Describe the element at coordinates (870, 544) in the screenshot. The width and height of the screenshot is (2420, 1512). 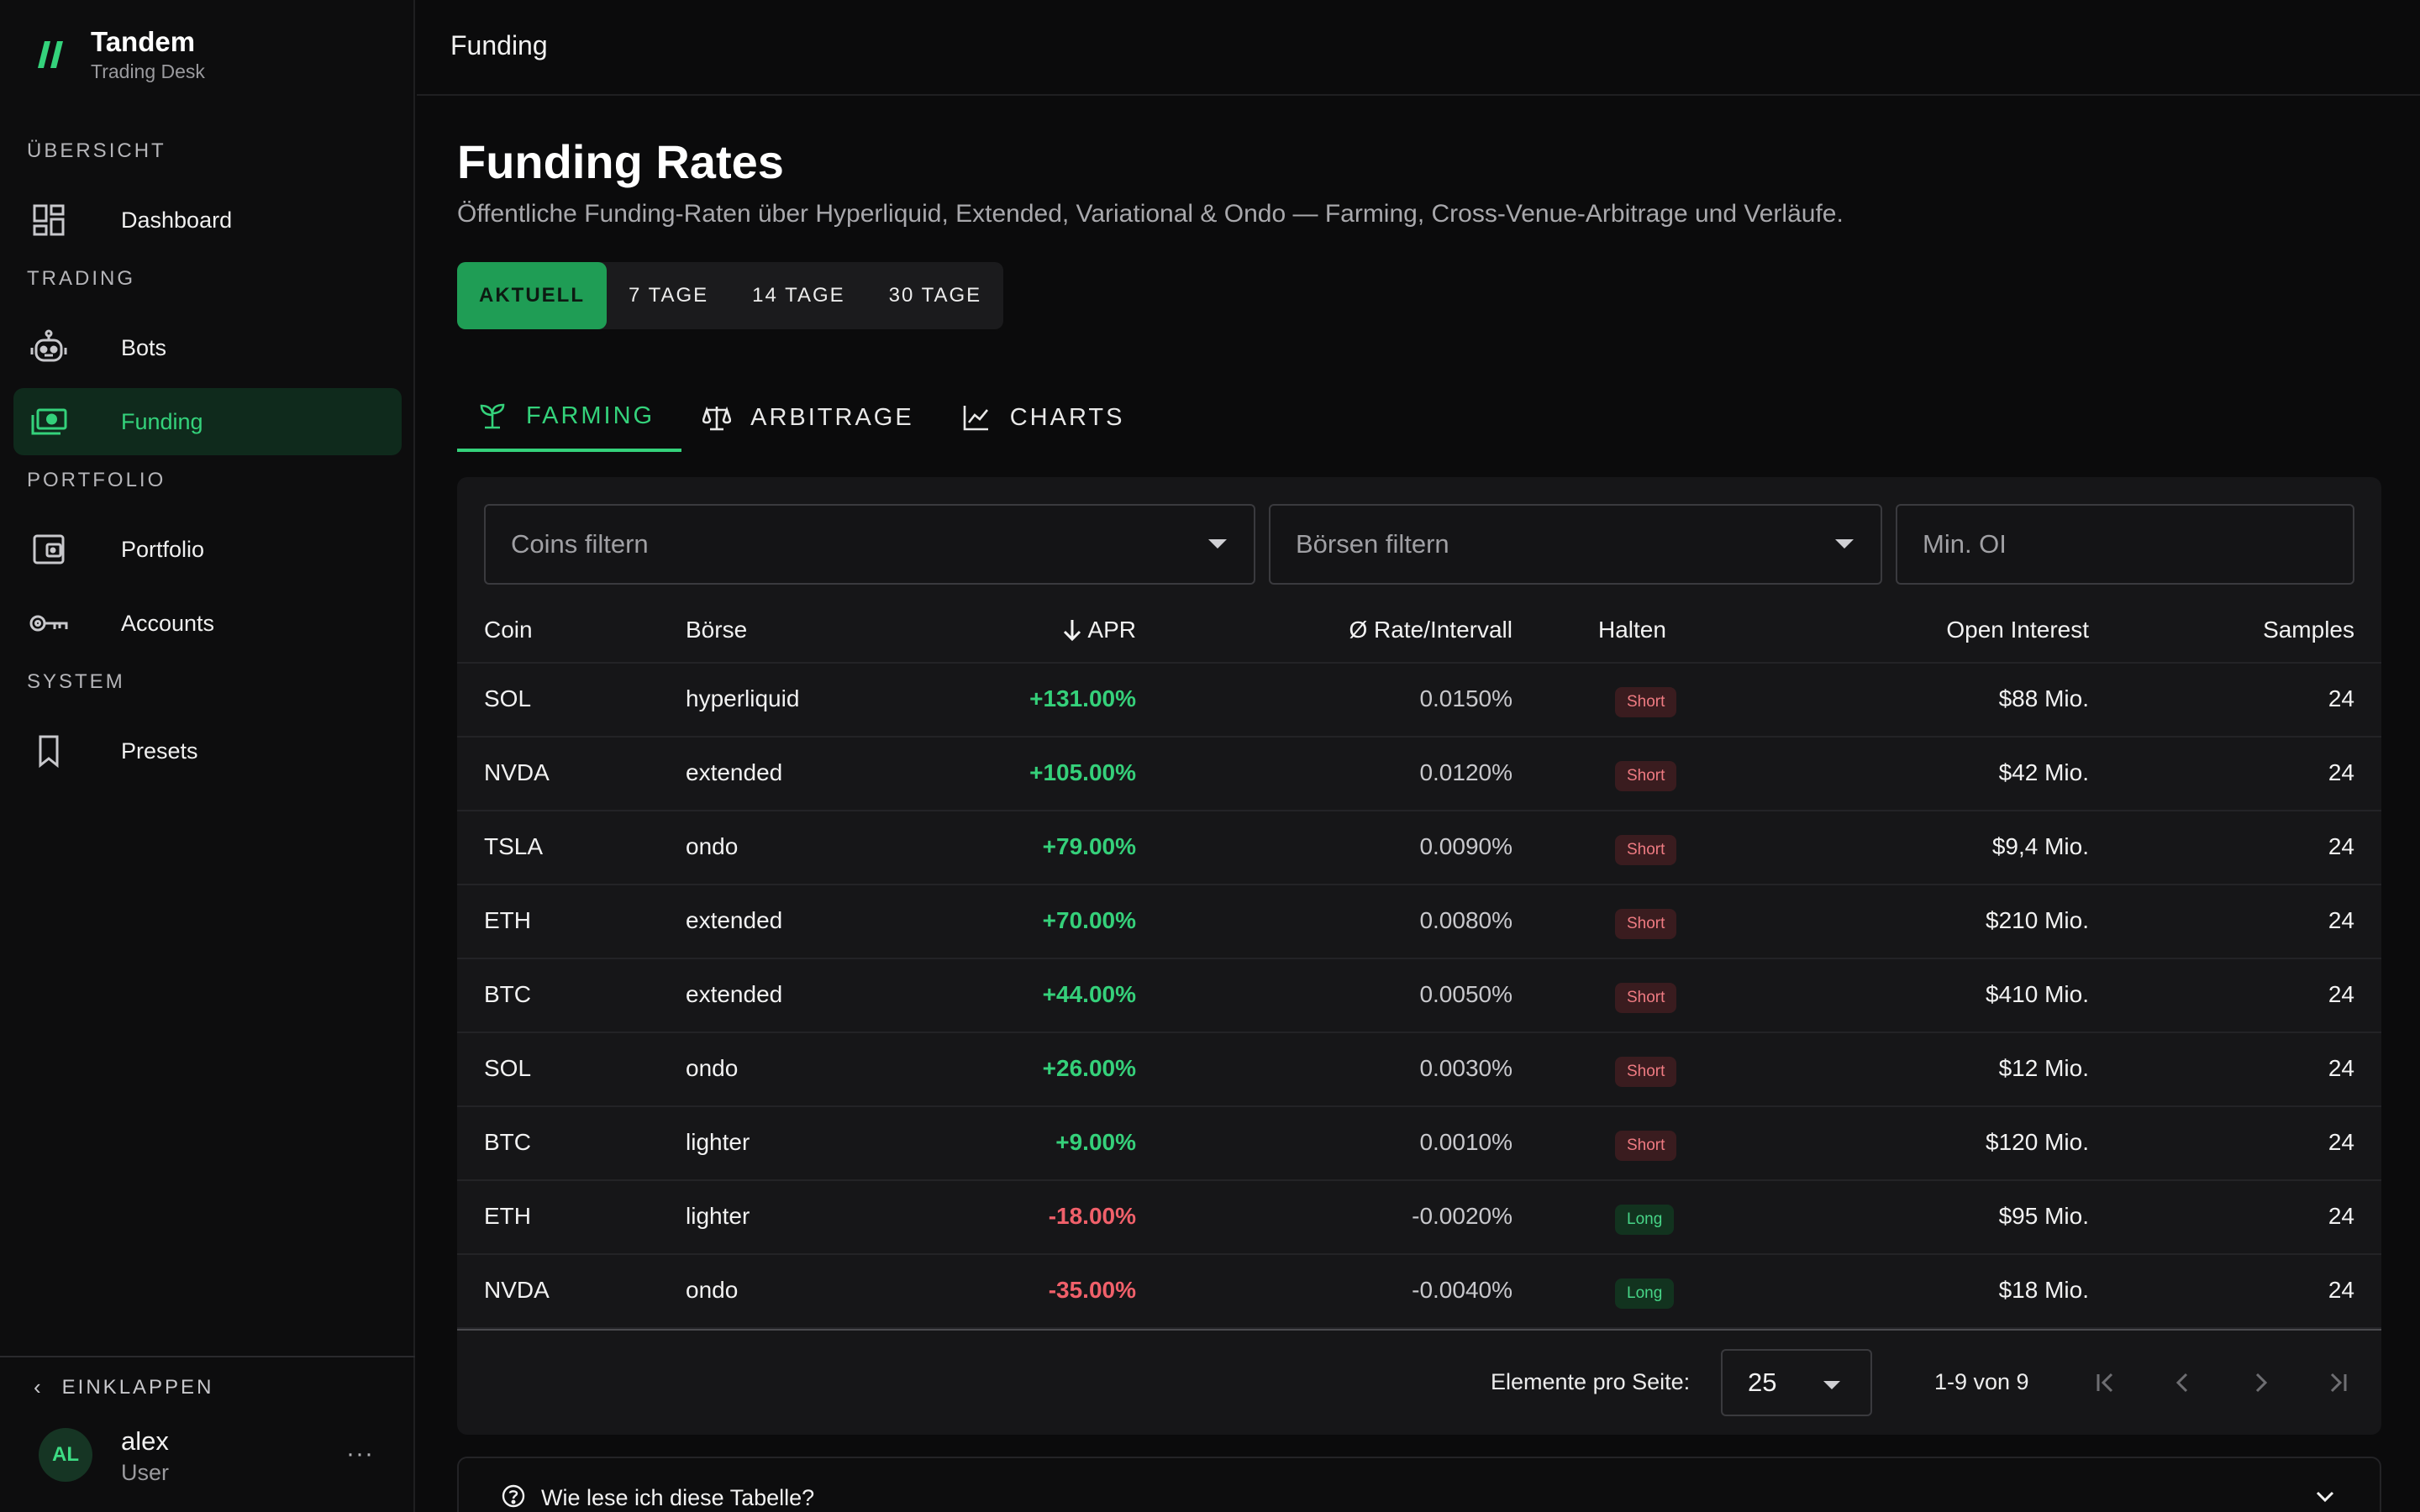
I see `coins-filter-select: Coins filtern` at that location.